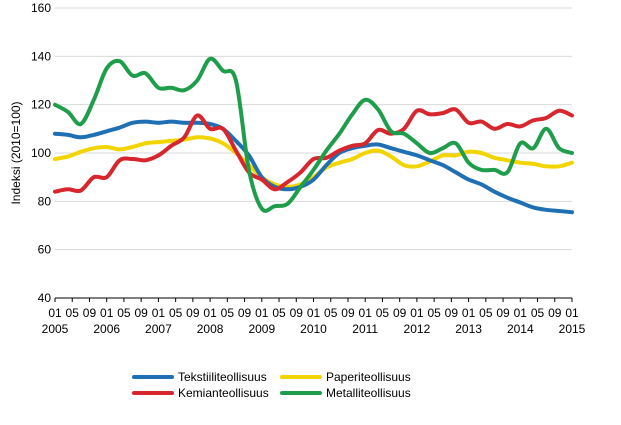 This screenshot has height=425, width=621. Describe the element at coordinates (106, 329) in the screenshot. I see `x-year-label: 2006` at that location.